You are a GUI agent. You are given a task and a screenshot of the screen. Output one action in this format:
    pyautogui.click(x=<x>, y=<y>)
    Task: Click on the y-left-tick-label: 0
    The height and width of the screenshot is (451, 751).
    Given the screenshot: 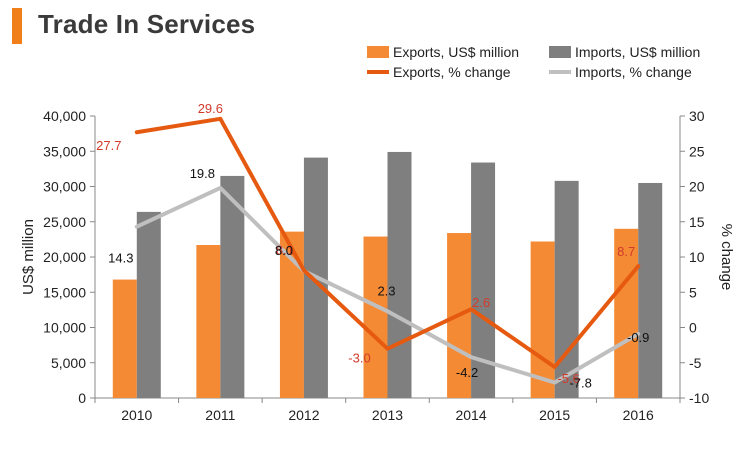 What is the action you would take?
    pyautogui.click(x=82, y=398)
    